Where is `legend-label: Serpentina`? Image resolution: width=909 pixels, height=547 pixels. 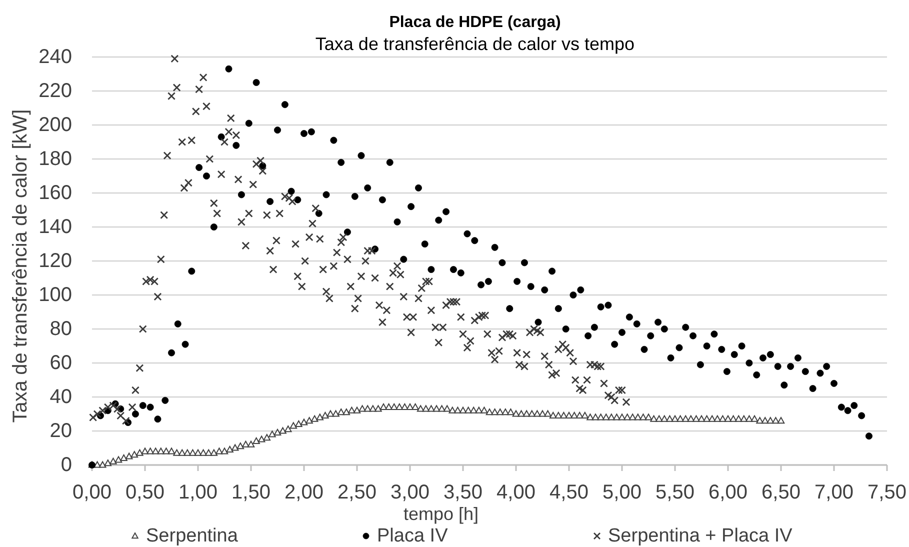
legend-label: Serpentina is located at coordinates (192, 536).